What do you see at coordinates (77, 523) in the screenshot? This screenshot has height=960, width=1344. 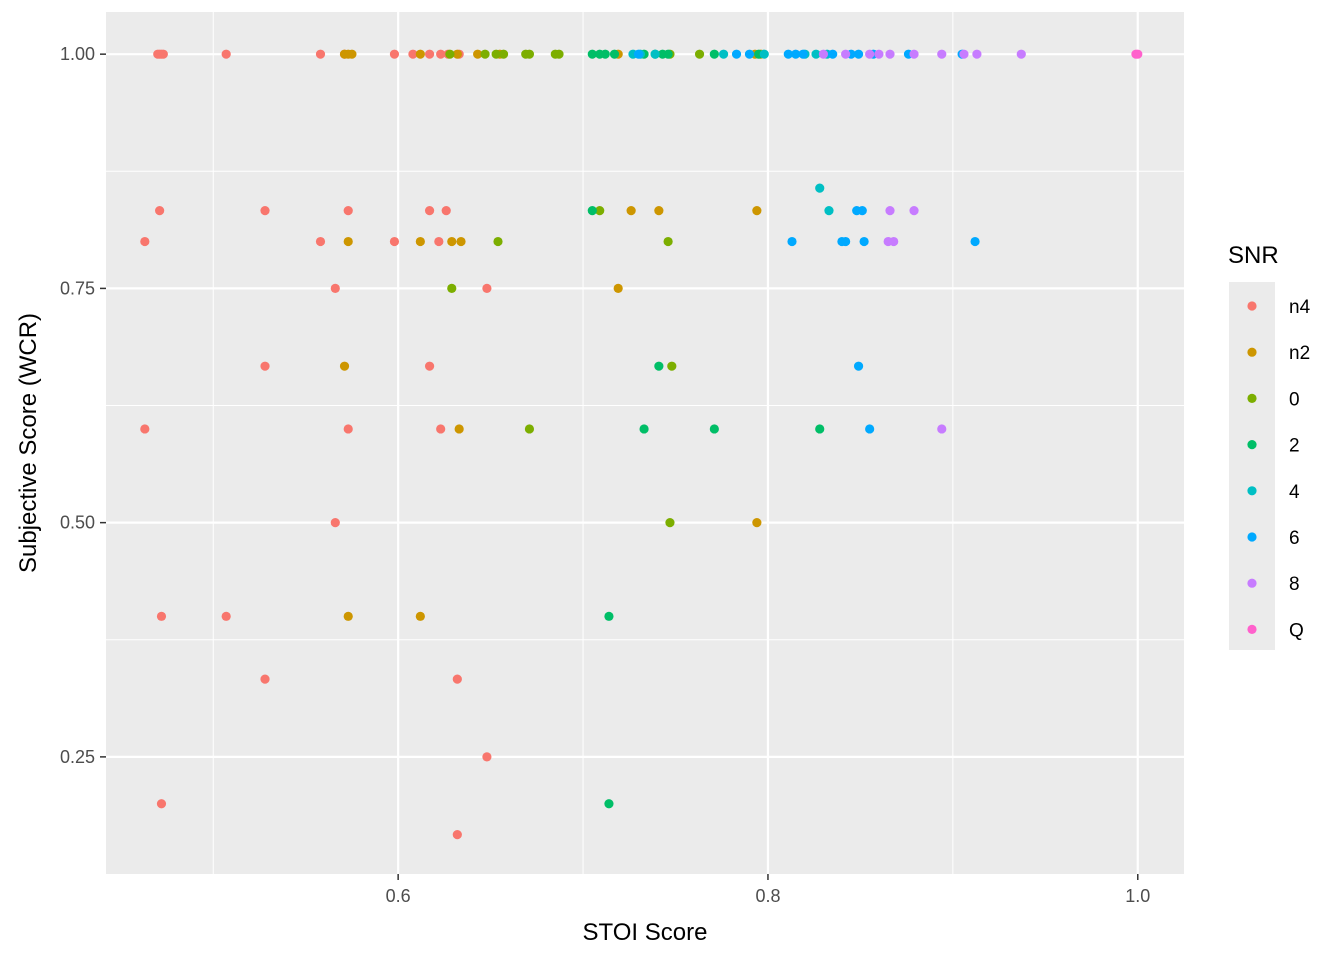 I see `y-tick-label: 0.50` at bounding box center [77, 523].